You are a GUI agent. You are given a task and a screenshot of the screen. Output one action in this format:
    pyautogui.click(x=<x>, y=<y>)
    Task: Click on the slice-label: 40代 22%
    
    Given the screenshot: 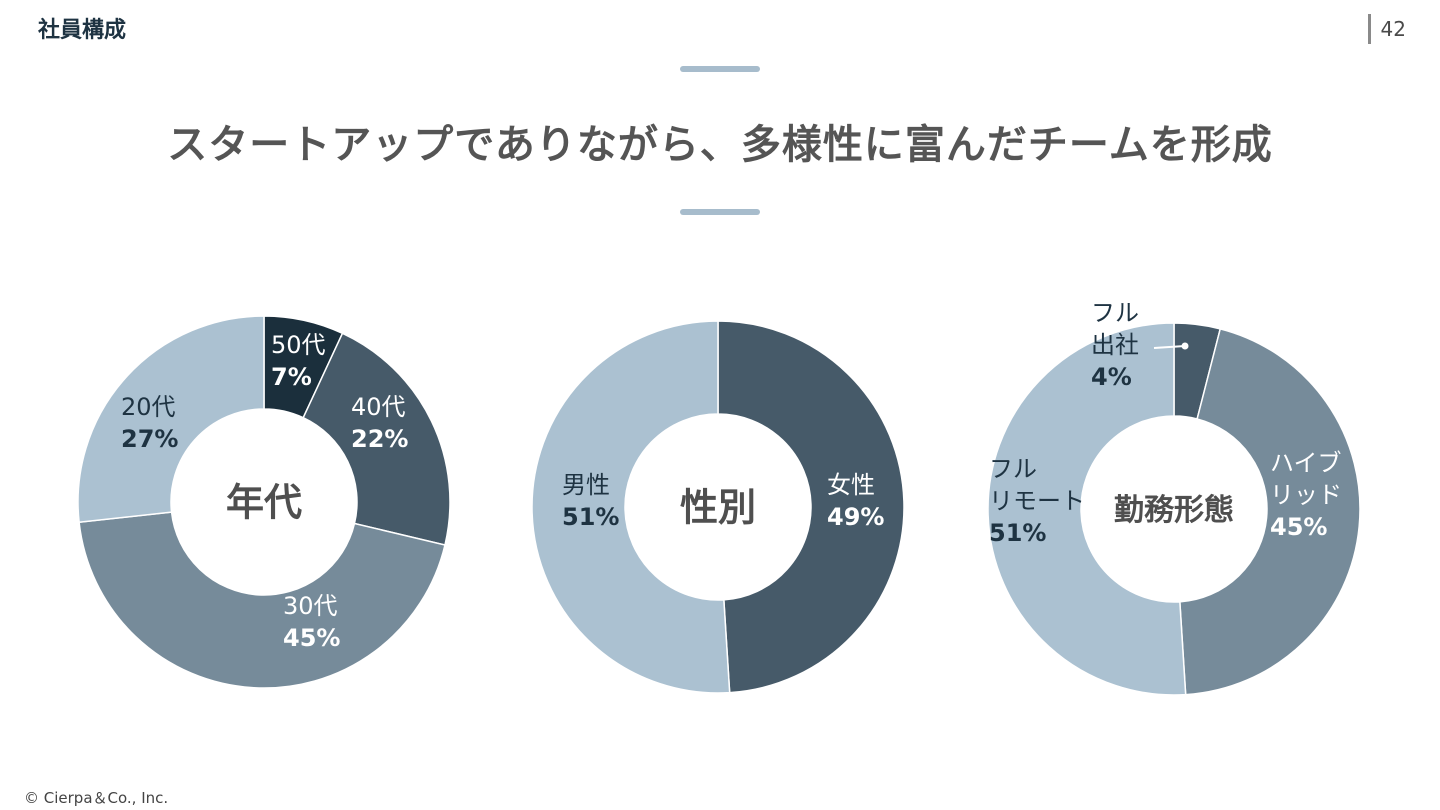 What is the action you would take?
    pyautogui.click(x=379, y=423)
    